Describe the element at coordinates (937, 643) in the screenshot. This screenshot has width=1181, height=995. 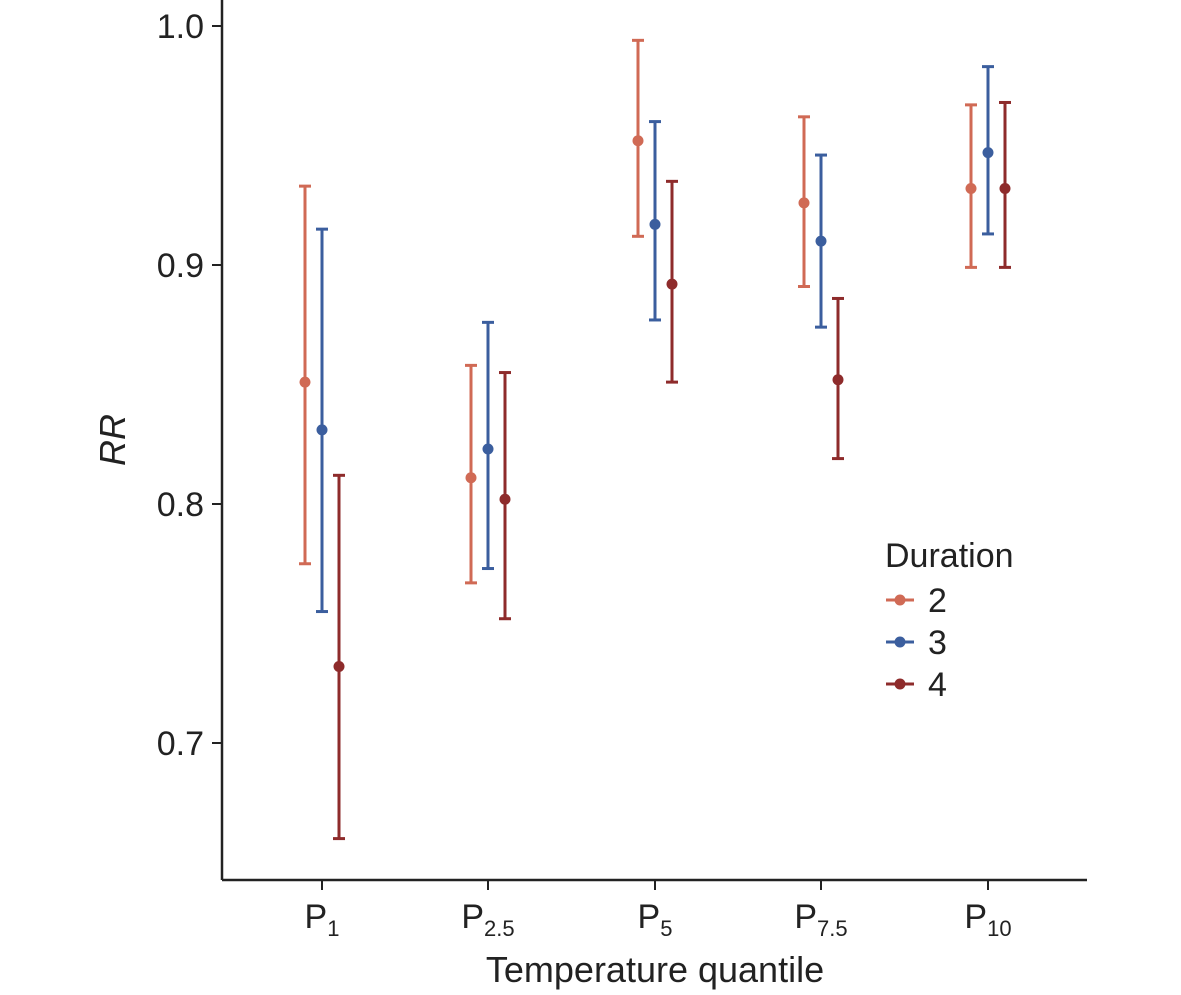
I see `legend-label: 3` at that location.